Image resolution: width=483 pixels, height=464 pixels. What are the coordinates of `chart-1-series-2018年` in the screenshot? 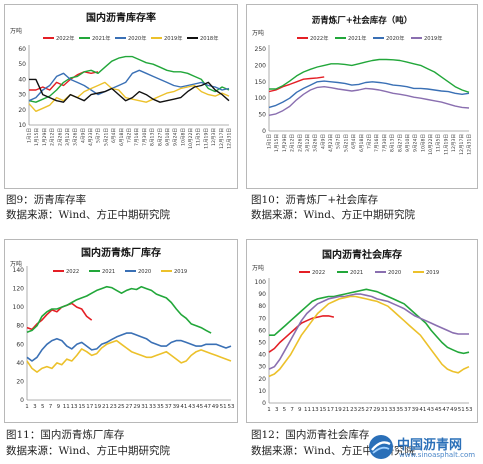 It's located at (129, 90).